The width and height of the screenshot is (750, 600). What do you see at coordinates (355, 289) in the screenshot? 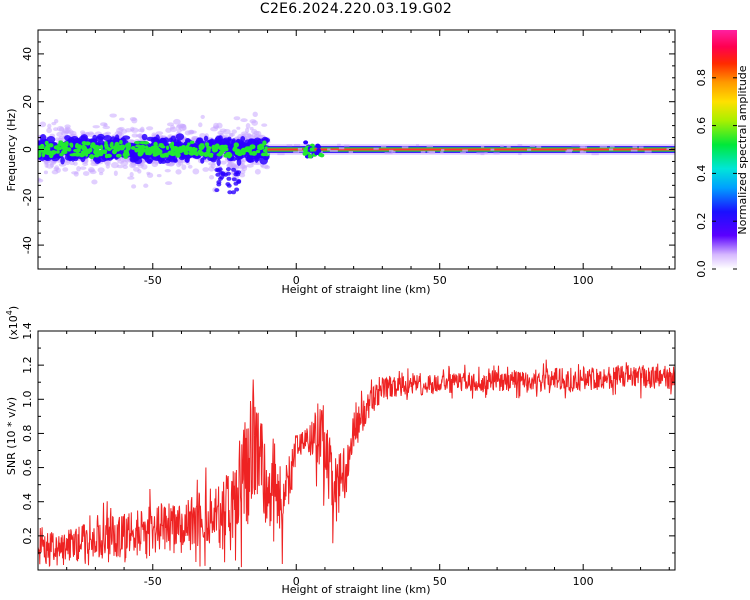
I see `spectrogram-x-label: Height of straight line (km)` at bounding box center [355, 289].